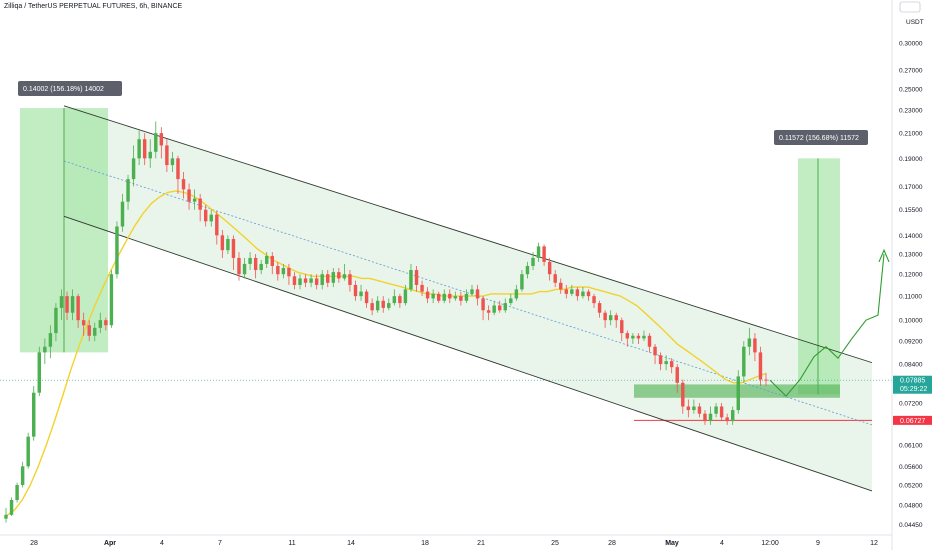 Image resolution: width=932 pixels, height=550 pixels. What do you see at coordinates (612, 543) in the screenshot?
I see `time-tick-label: 28` at bounding box center [612, 543].